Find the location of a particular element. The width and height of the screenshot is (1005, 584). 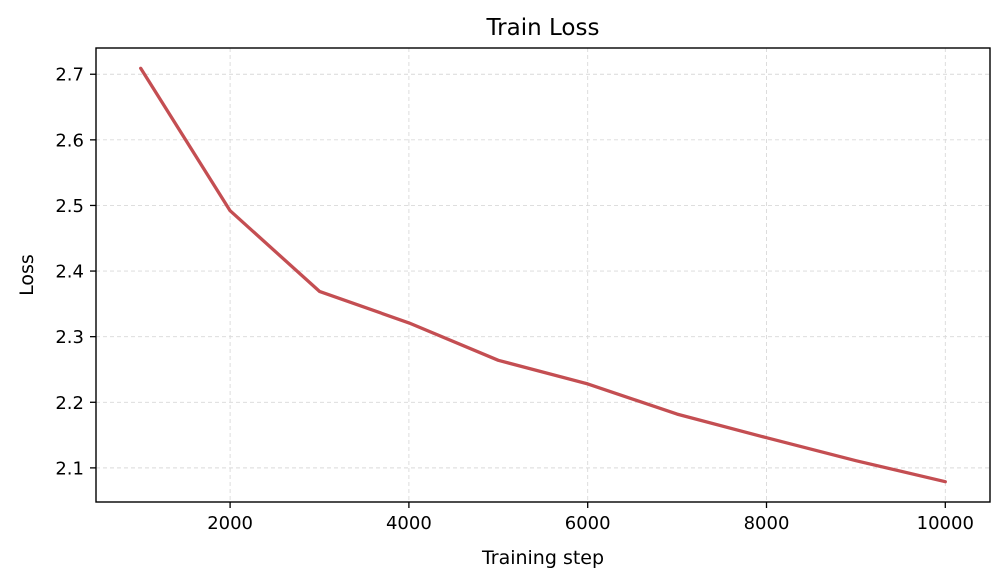

x-axis-ticks: 2000 4000 6000 8000 10000 is located at coordinates (590, 518).